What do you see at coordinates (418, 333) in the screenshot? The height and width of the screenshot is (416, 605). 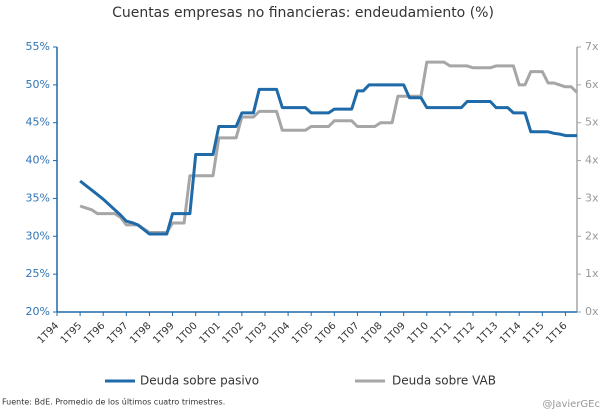 I see `x-tick-label: 1T10` at bounding box center [418, 333].